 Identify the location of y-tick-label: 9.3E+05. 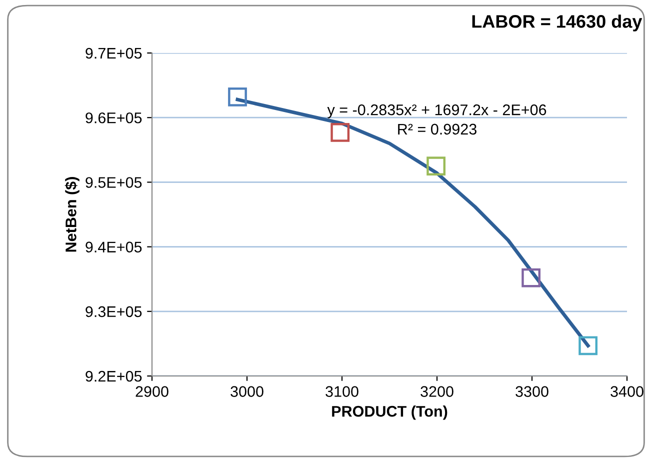
(114, 312).